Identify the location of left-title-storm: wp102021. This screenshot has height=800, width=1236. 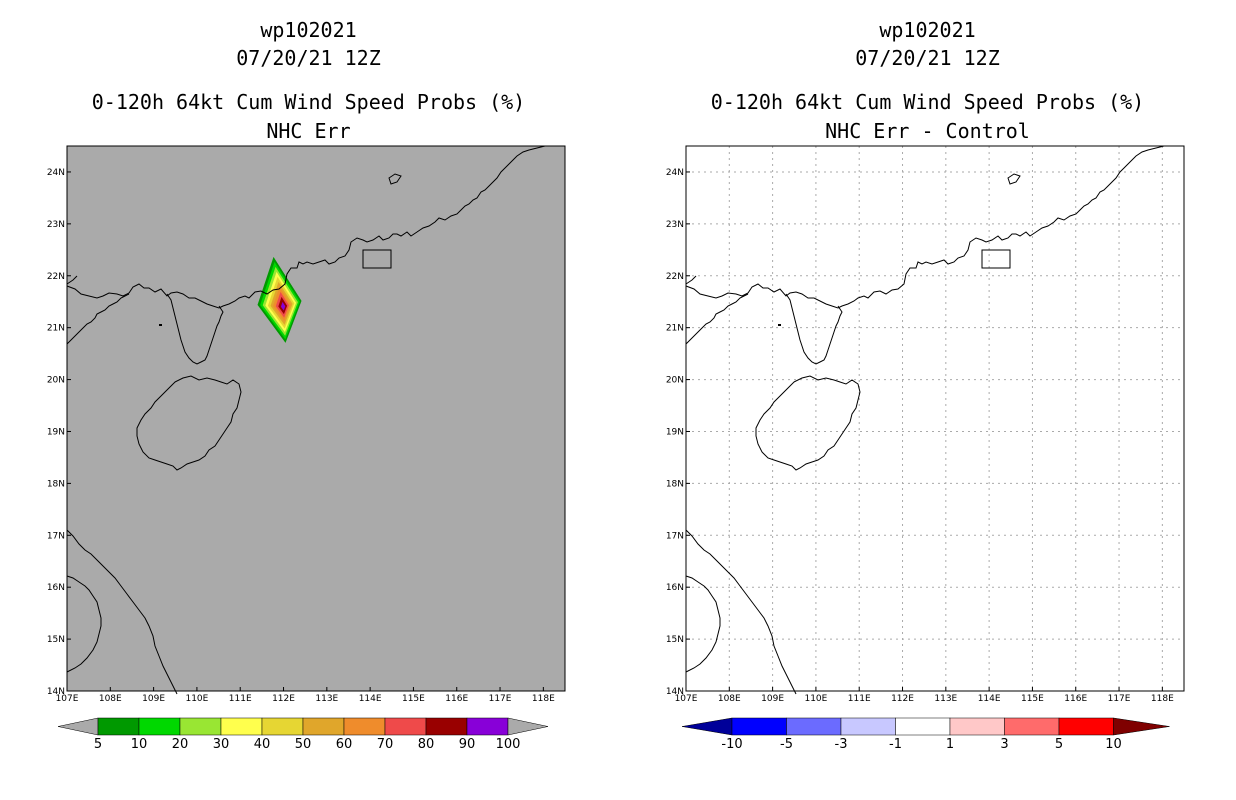
(308, 30).